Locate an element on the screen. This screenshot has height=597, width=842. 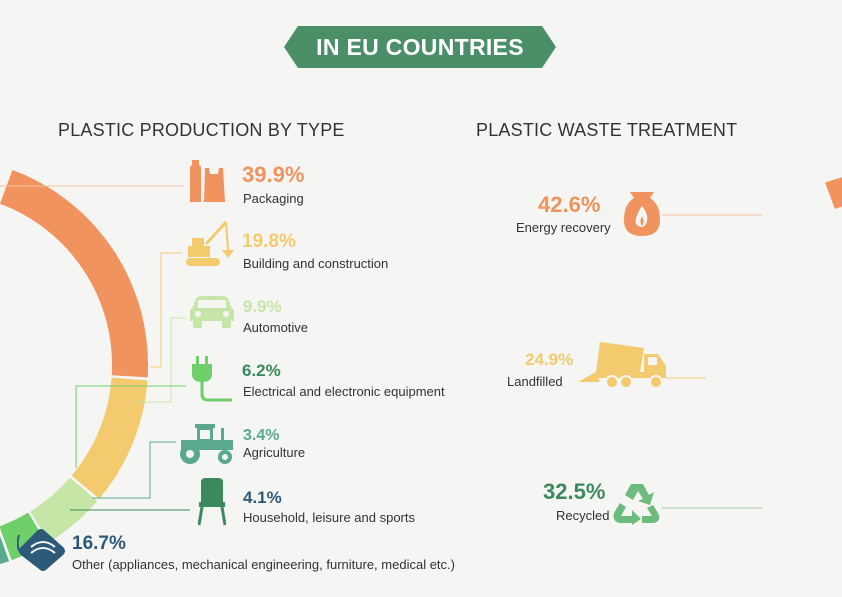
waste-chart-title: PLASTIC WASTE TREATMENT is located at coordinates (607, 130).